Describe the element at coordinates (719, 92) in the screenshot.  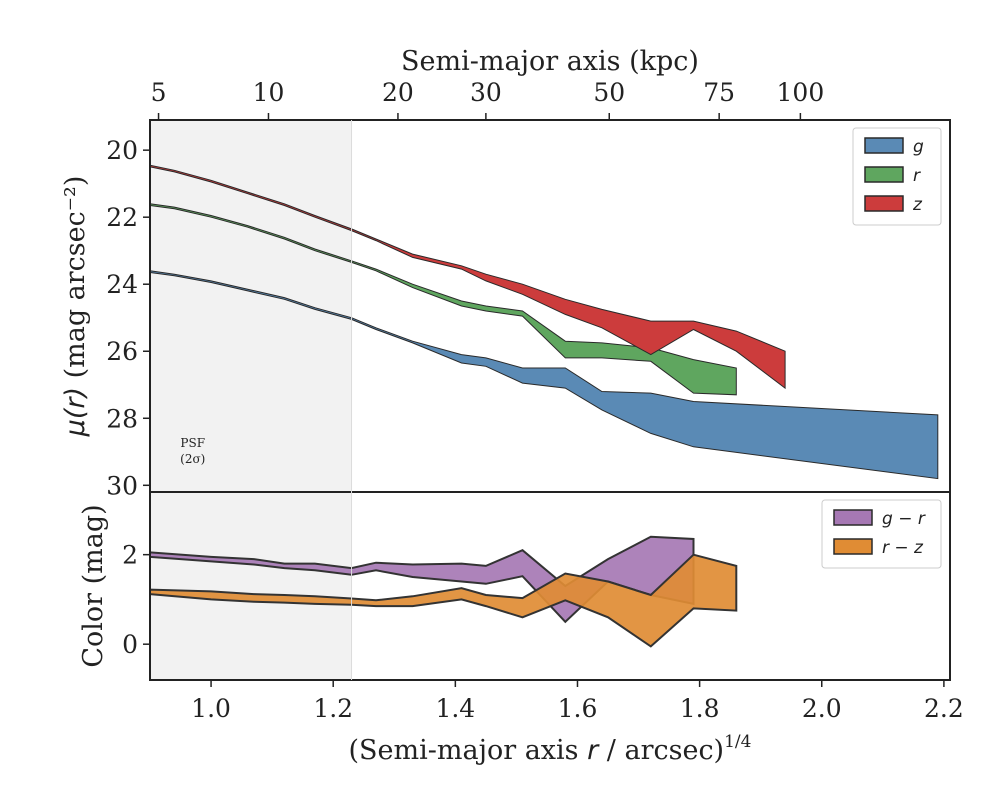
I see `kpc-tick-label: 75` at that location.